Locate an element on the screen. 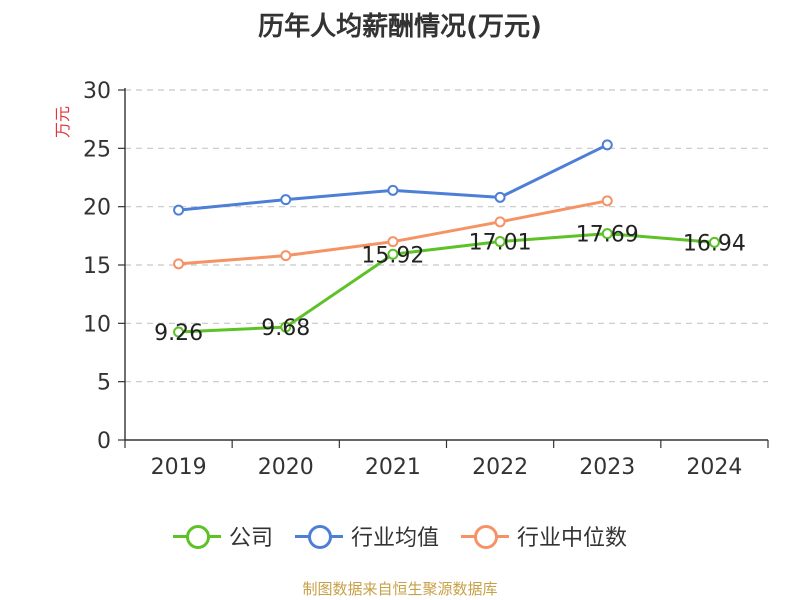 This screenshot has height=600, width=800. x-tick-label: 2021 is located at coordinates (393, 467).